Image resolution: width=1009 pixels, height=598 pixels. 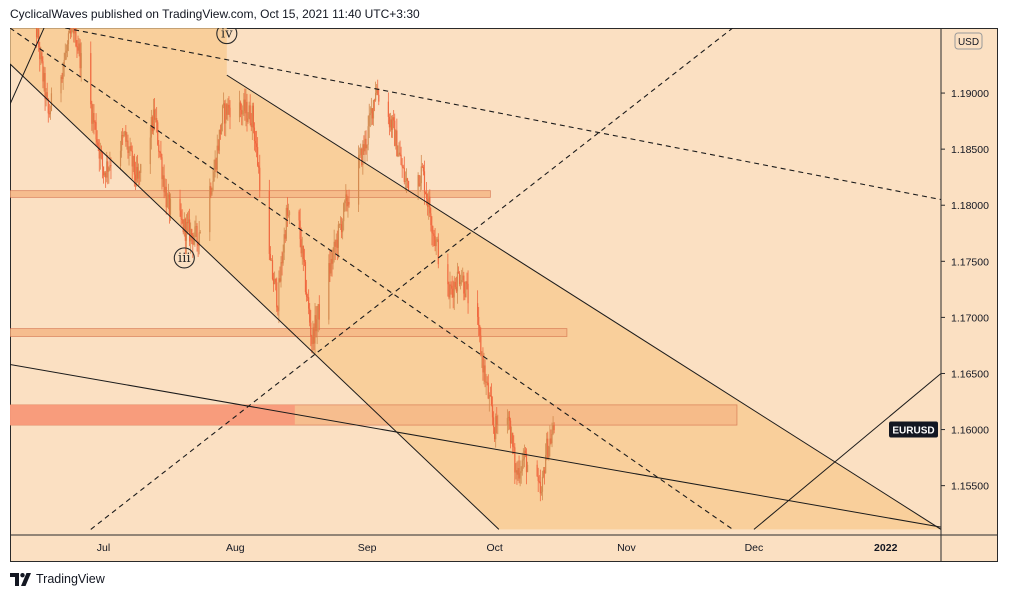 What do you see at coordinates (497, 548) in the screenshot?
I see `time-axis: Jul Aug Sep Oct Nov Dec 2022` at bounding box center [497, 548].